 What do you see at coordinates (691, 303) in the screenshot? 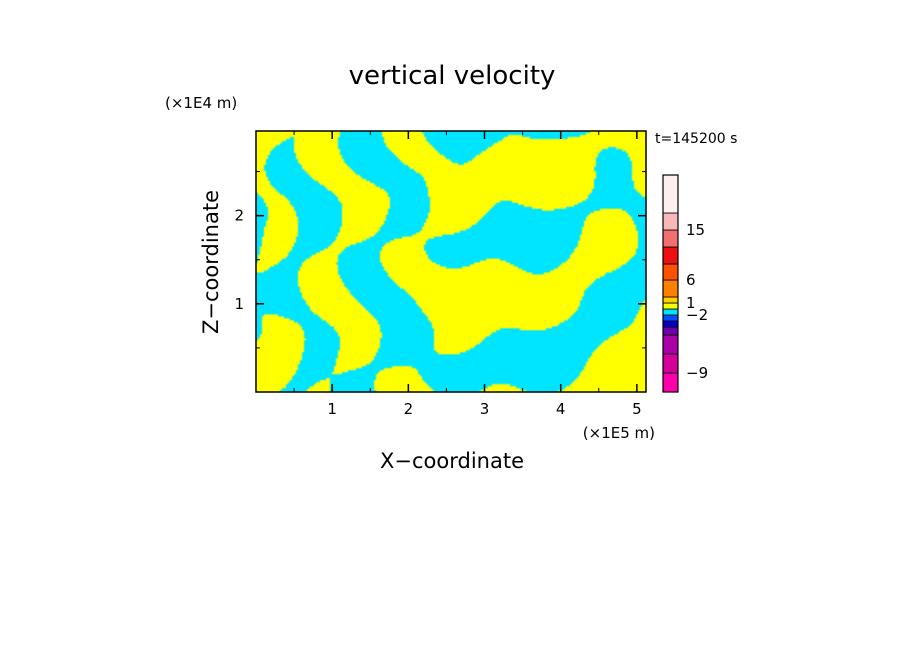
I see `colorbar-label: 1` at bounding box center [691, 303].